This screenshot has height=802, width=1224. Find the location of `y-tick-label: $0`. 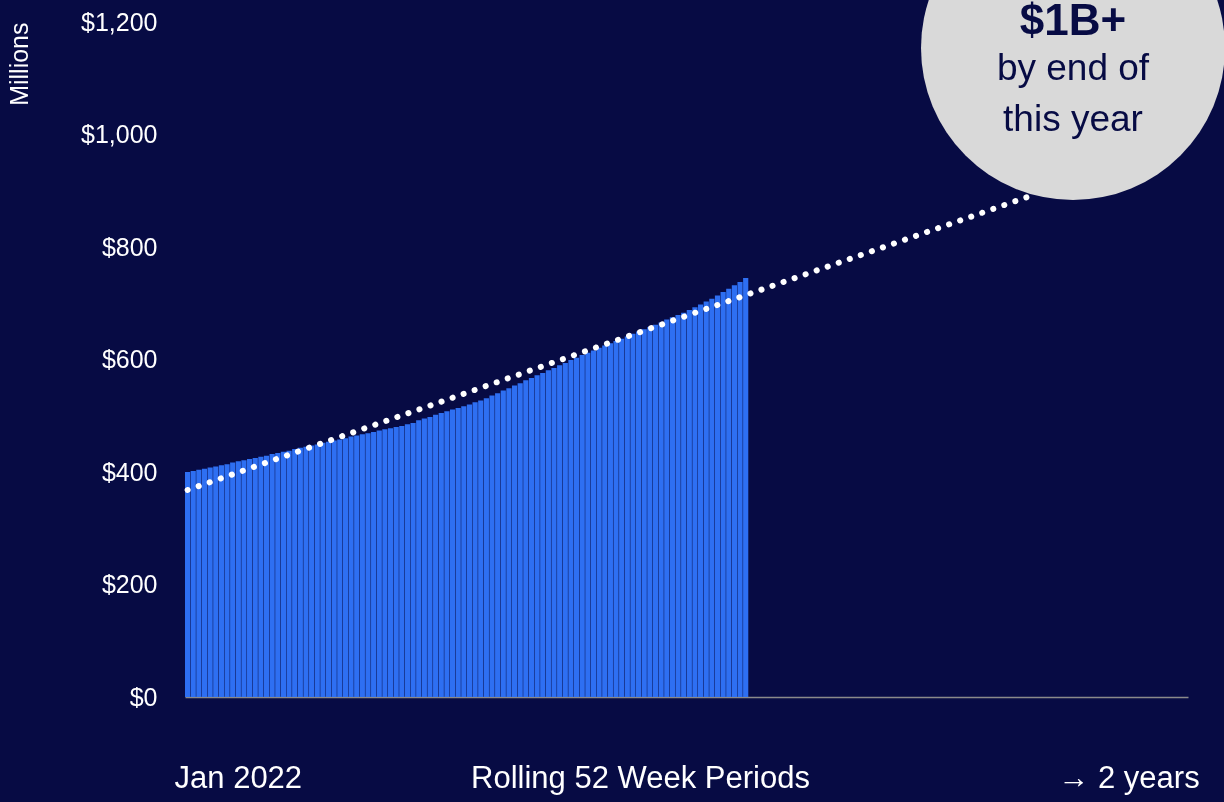

y-tick-label: $0 is located at coordinates (143, 696).